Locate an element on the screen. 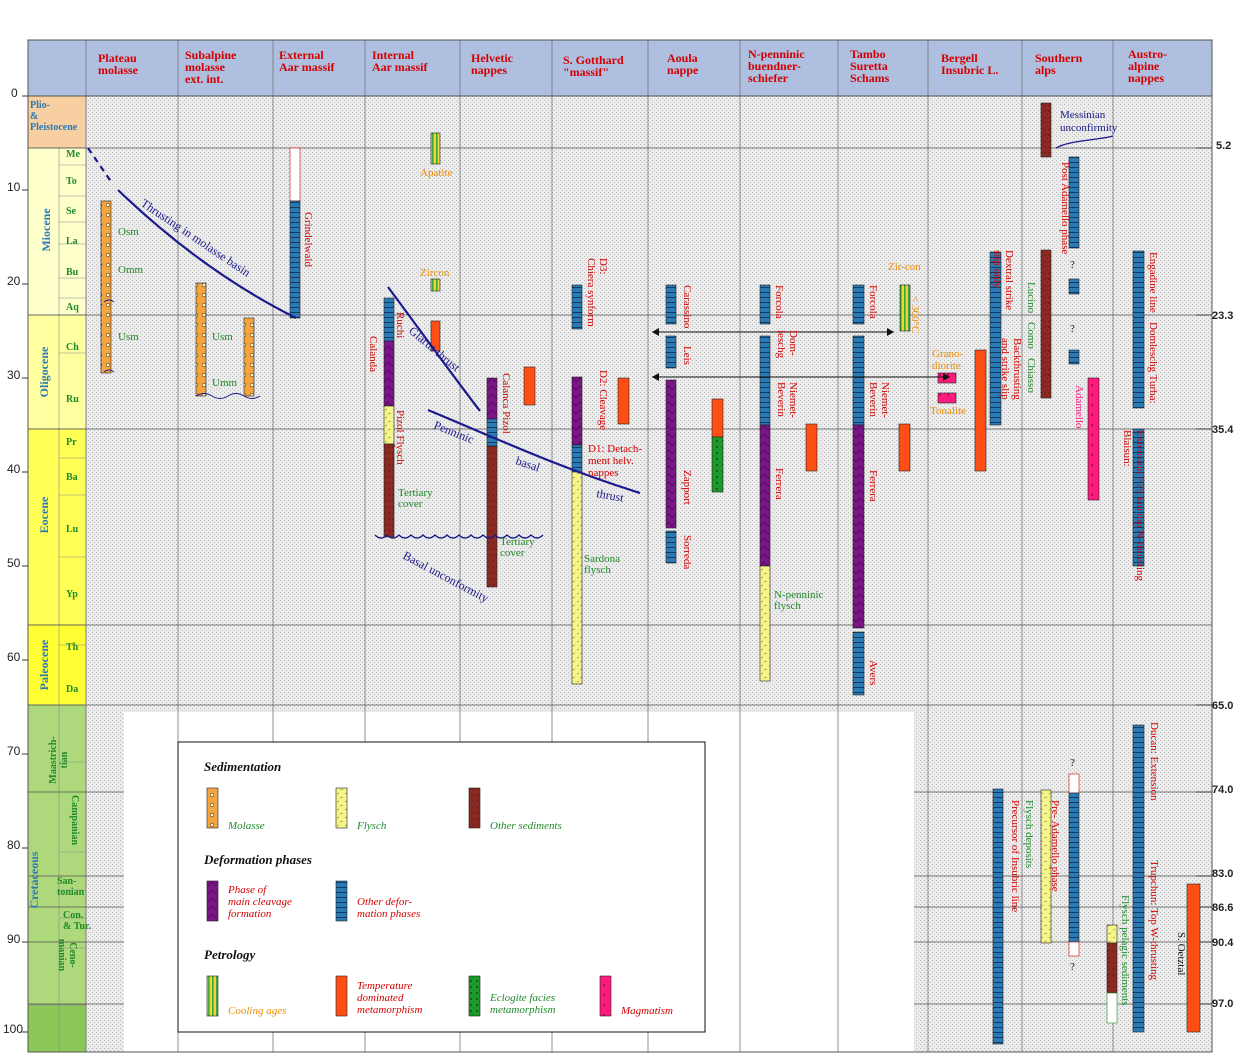 This screenshot has height=1059, width=1242. stage-label-14: Maastrich-tian is located at coordinates (59, 759).